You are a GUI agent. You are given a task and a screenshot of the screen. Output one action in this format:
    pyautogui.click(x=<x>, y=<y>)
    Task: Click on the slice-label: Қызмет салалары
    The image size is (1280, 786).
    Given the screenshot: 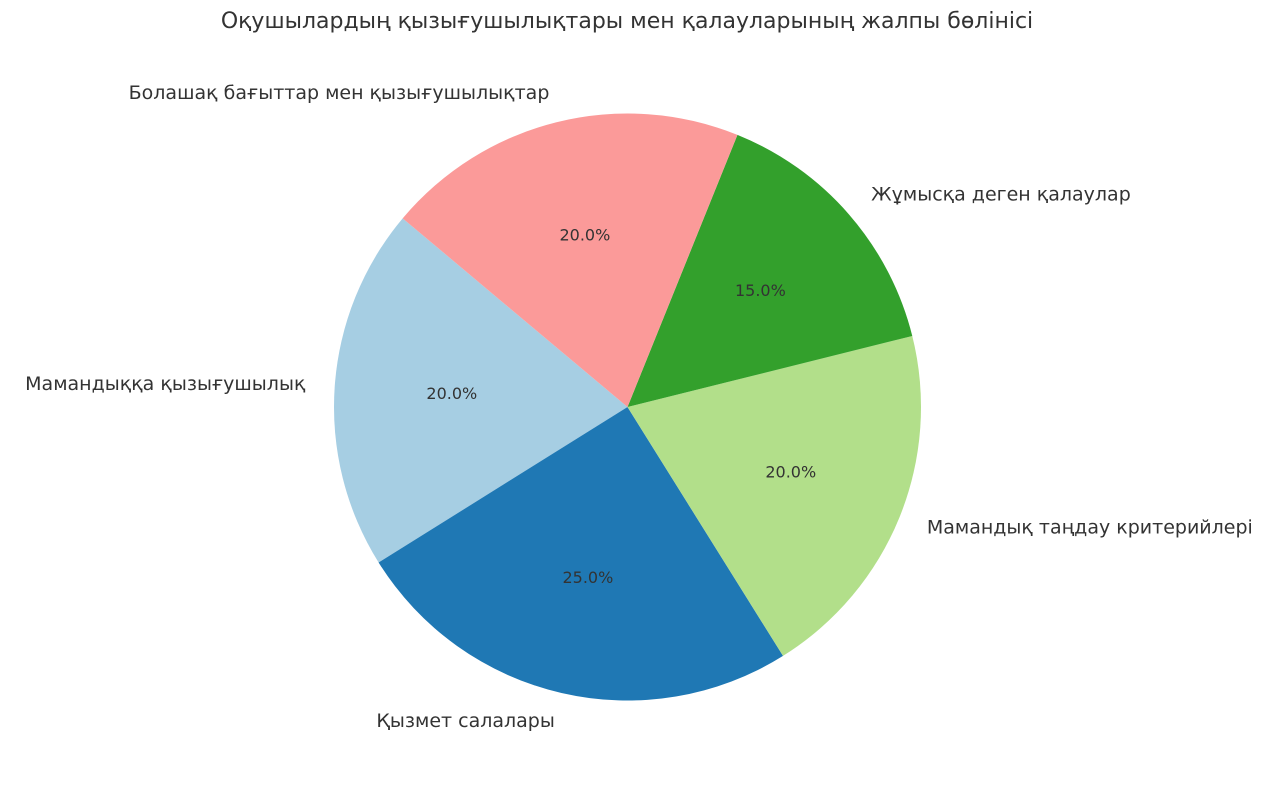 What is the action you would take?
    pyautogui.click(x=465, y=721)
    